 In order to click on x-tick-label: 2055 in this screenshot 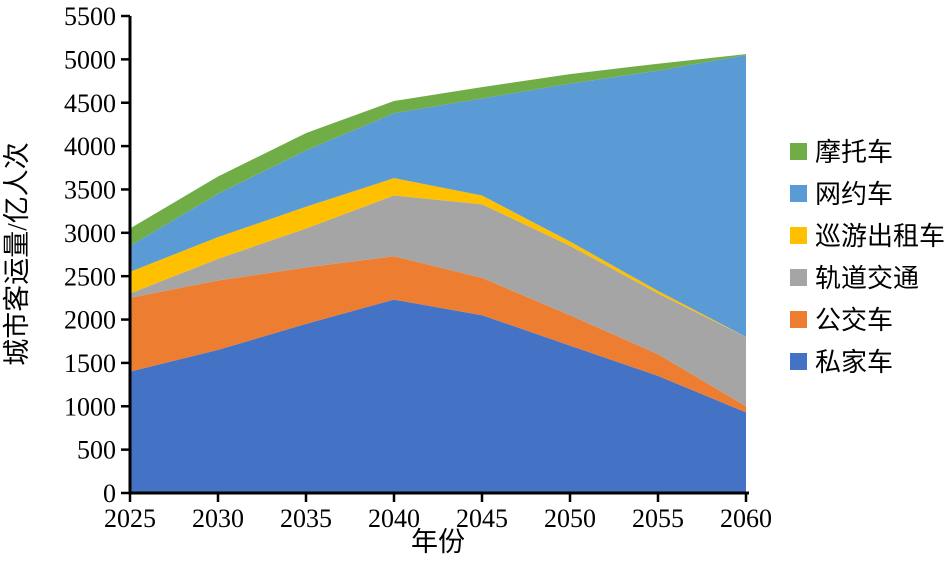, I will do `click(658, 518)`.